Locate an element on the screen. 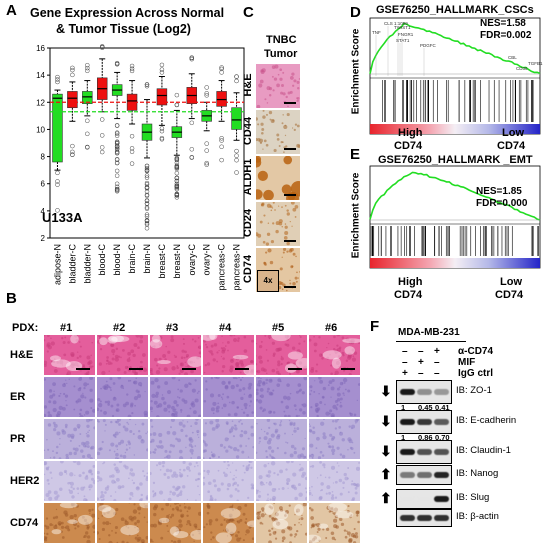  panel-e-right-label-1: Low is located at coordinates (511, 282).